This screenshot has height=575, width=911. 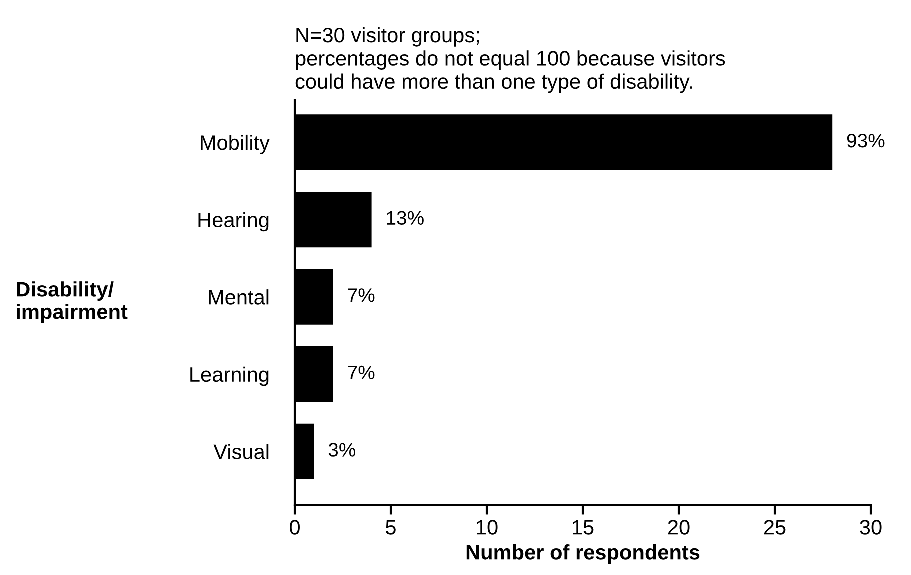 I want to click on chart-title: N=30 visitor groups; percentages do not equal 100 because visitors could have more than one type of disability., so click(x=511, y=60).